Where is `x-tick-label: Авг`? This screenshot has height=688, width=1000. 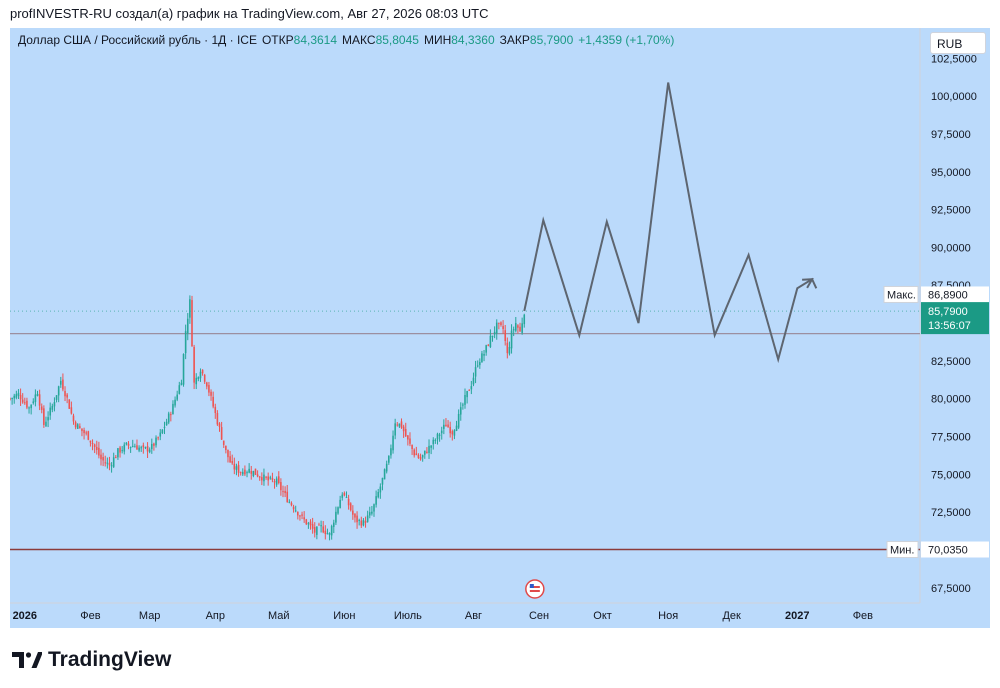 x-tick-label: Авг is located at coordinates (473, 616).